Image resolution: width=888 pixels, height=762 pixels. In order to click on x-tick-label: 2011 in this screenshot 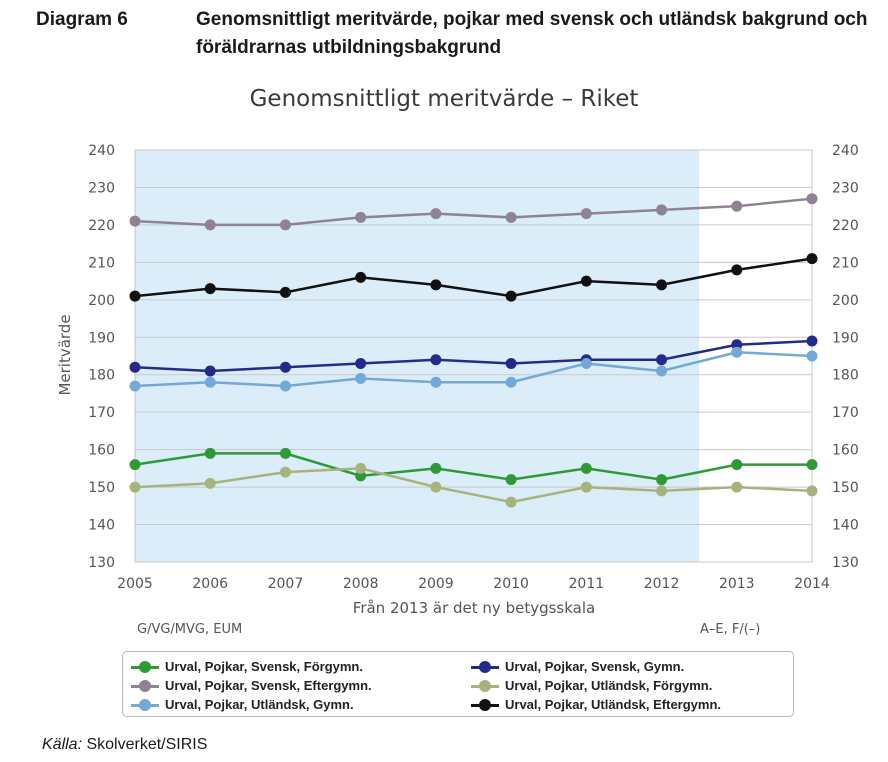, I will do `click(587, 584)`.